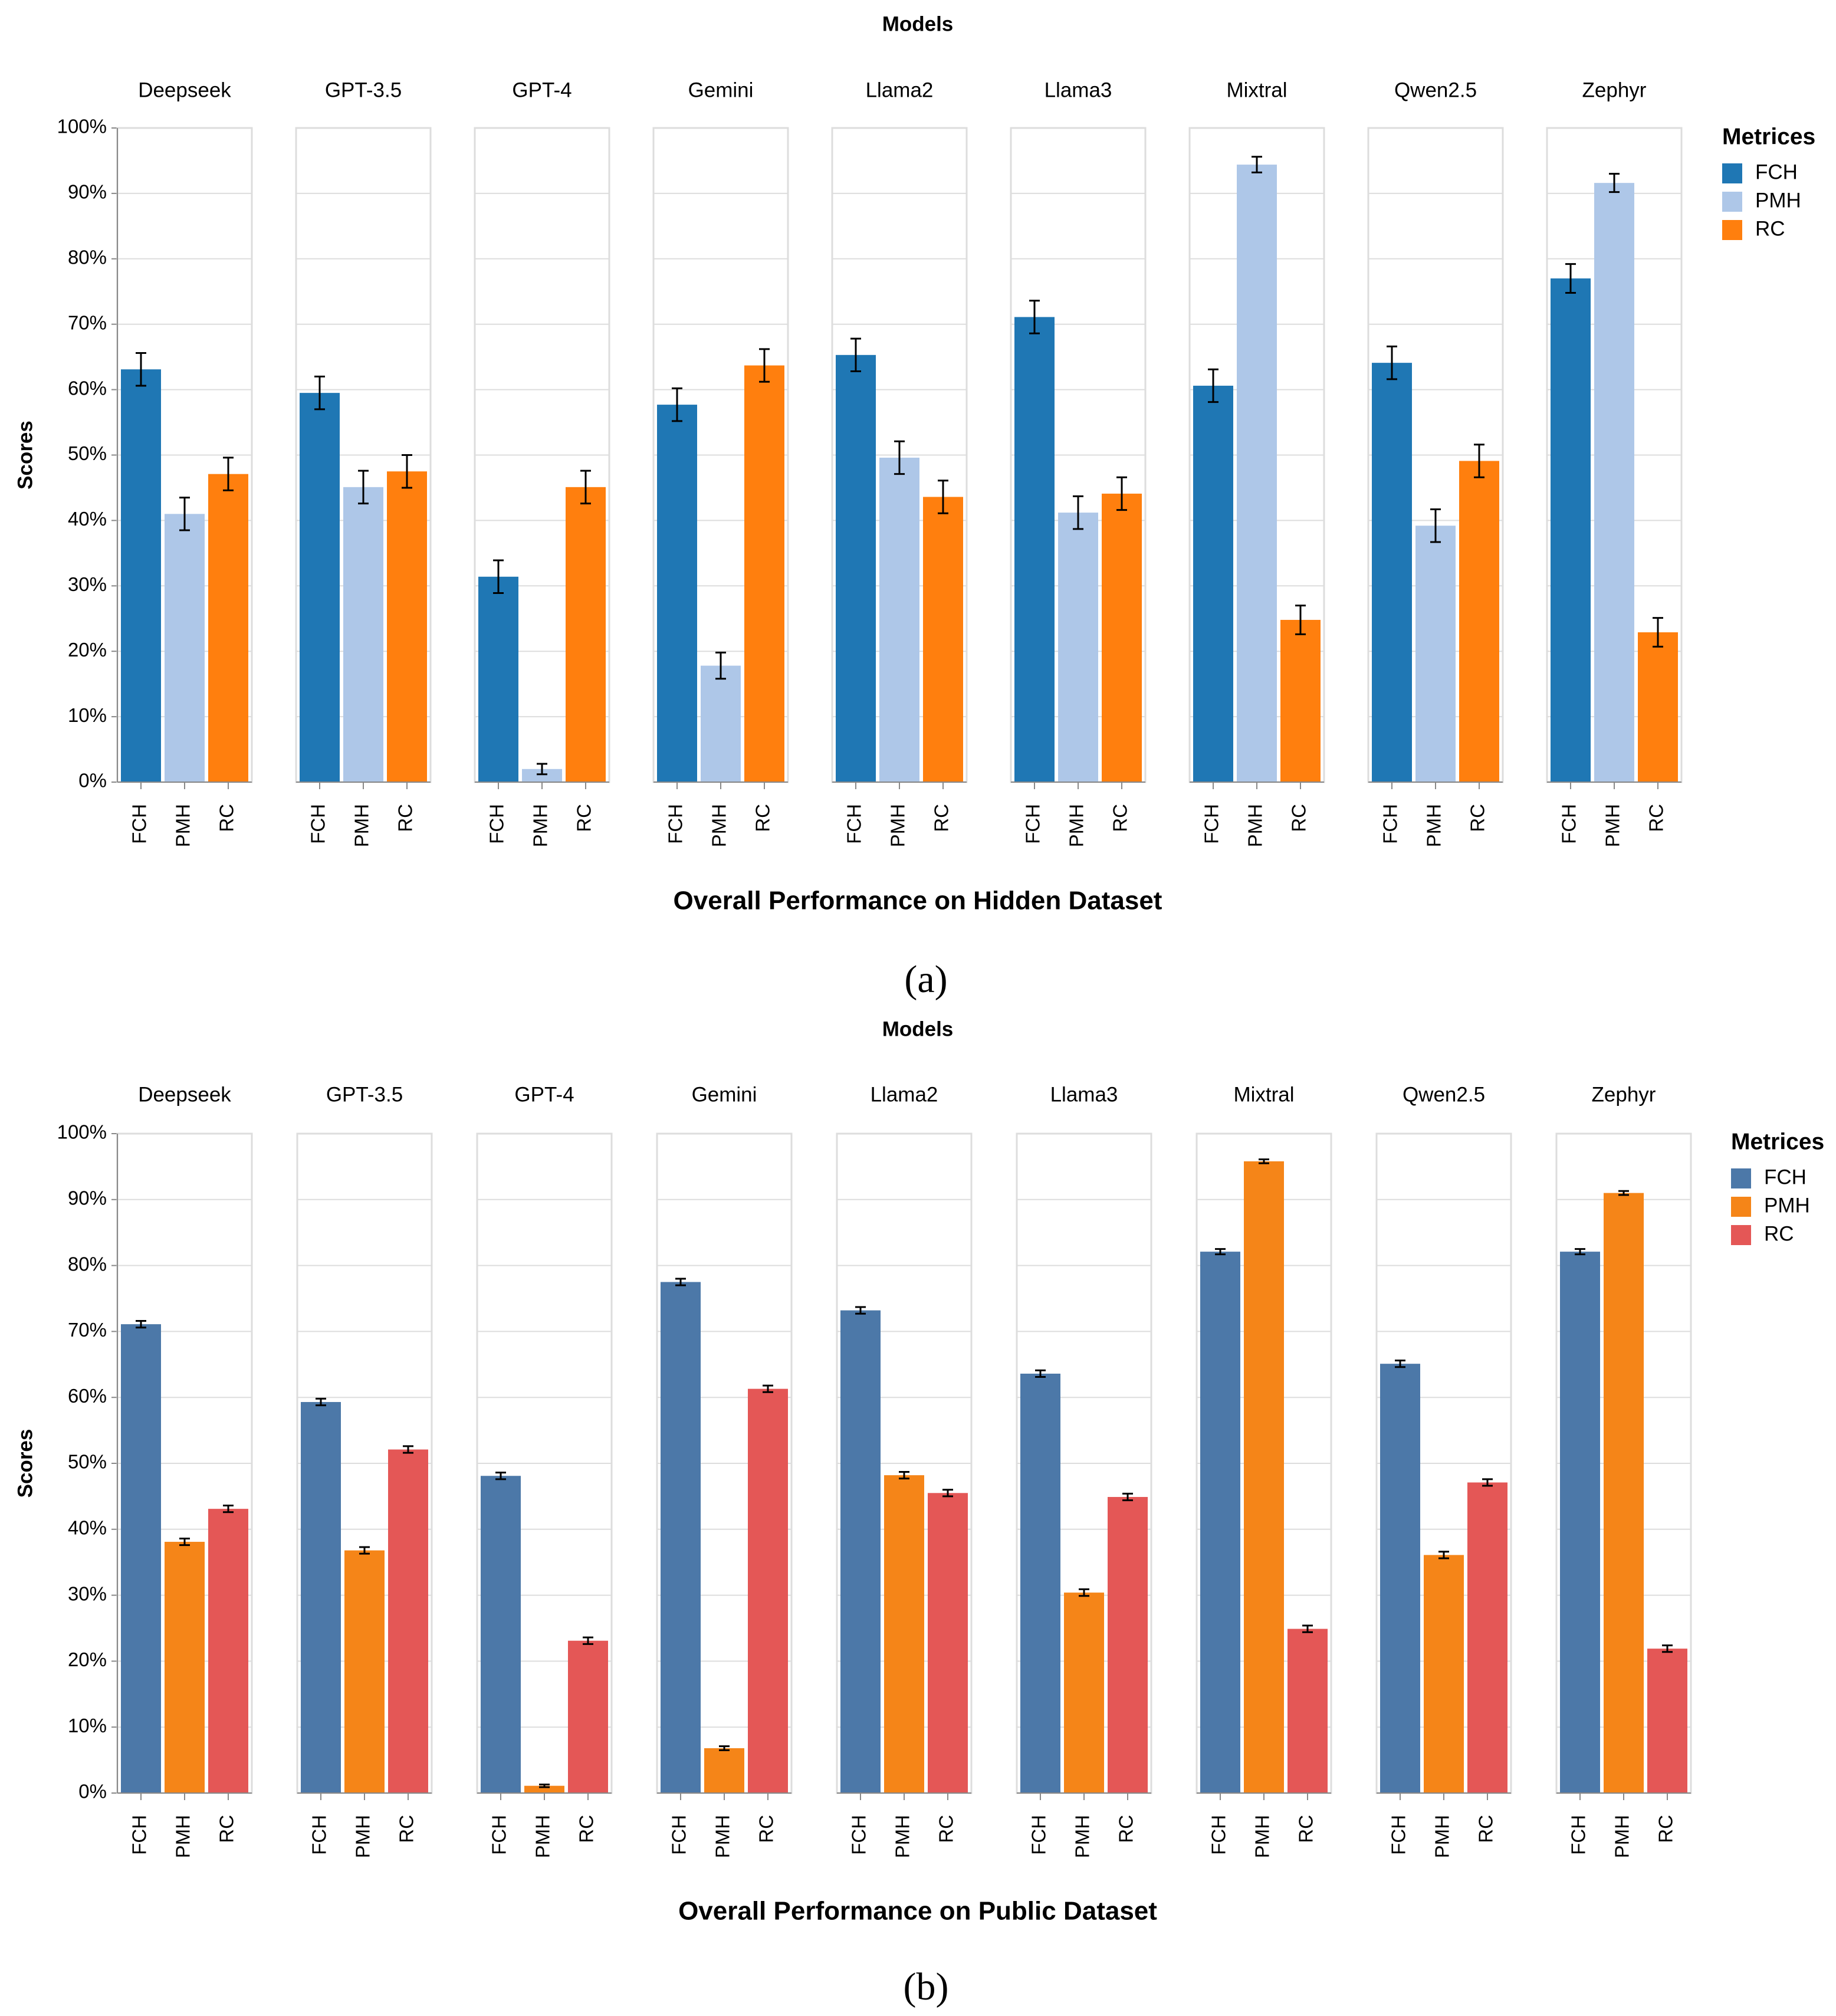  Describe the element at coordinates (228, 628) in the screenshot. I see `bar-deepseek-rc` at that location.